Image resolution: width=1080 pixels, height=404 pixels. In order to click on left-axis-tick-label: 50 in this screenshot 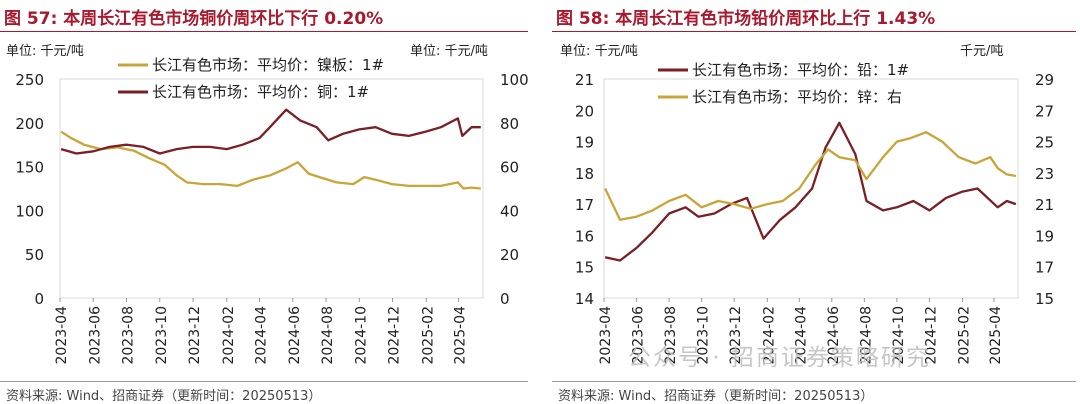, I will do `click(34, 255)`.